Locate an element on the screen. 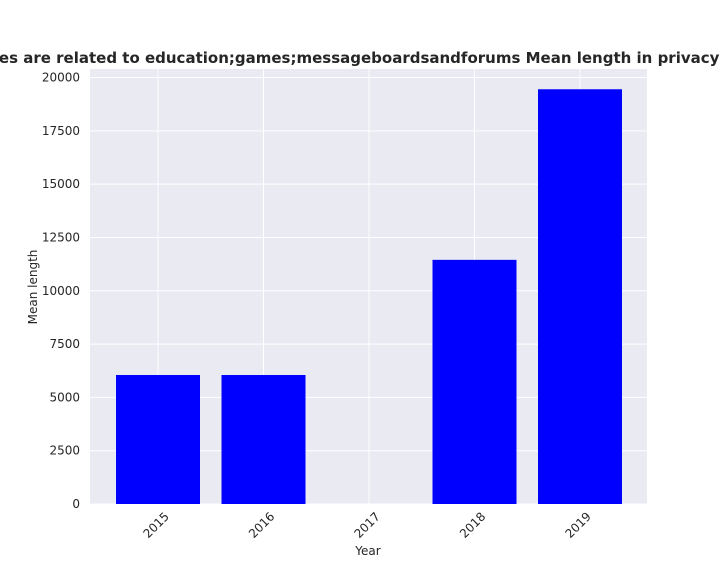  y-tick-label: 15000 is located at coordinates (61, 184).